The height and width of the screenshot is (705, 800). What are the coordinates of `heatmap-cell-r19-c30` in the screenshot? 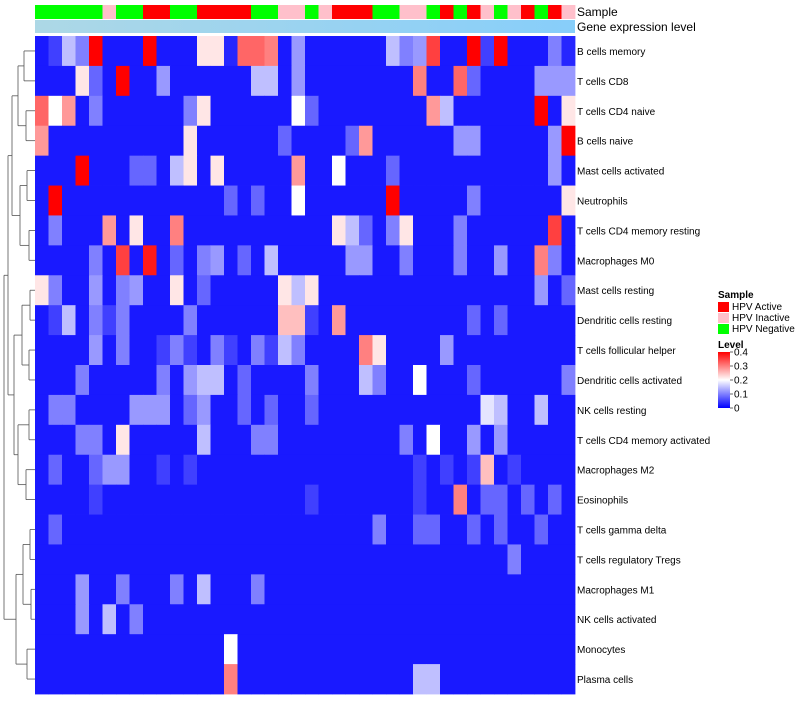 It's located at (447, 619).